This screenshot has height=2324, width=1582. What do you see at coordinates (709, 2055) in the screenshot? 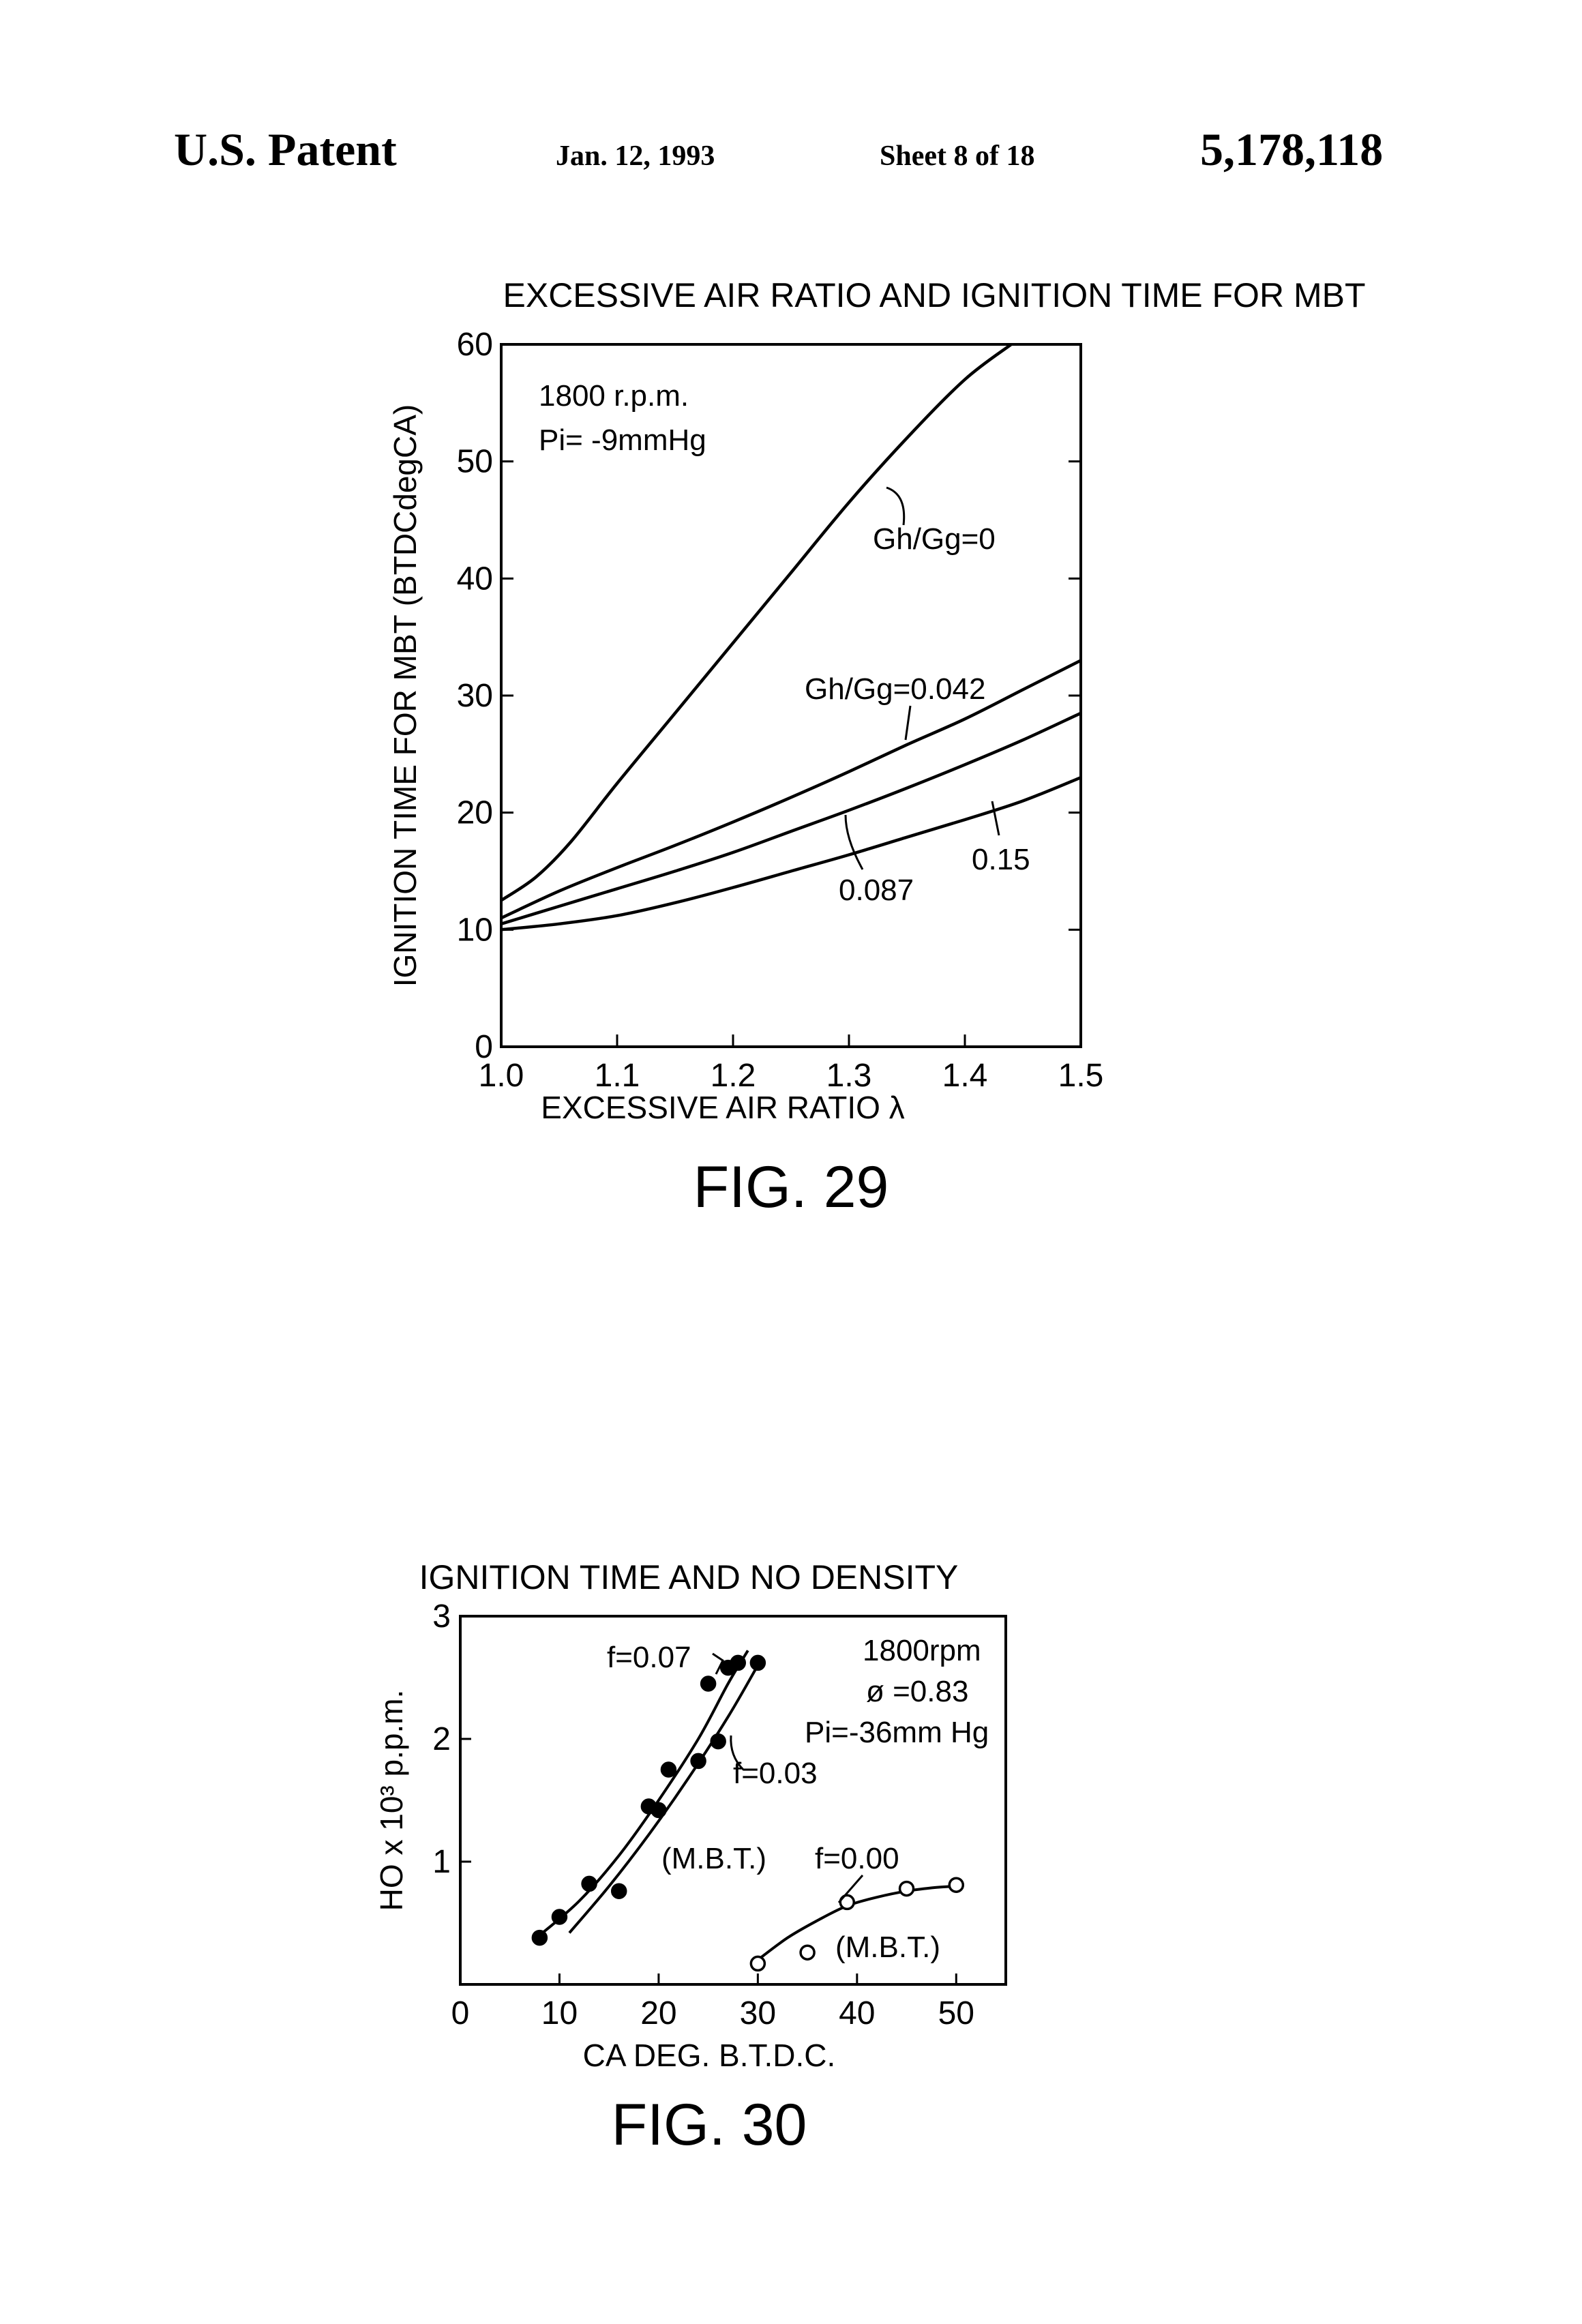
I see `fig30-x-axis-label: CA DEG. B.T.D.C.` at bounding box center [709, 2055].